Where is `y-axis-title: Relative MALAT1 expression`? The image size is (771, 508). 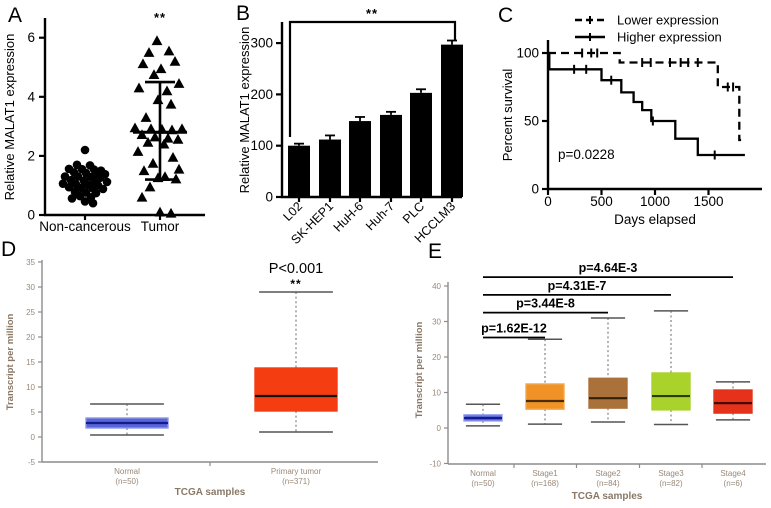
y-axis-title: Relative MALAT1 expression is located at coordinates (9, 117).